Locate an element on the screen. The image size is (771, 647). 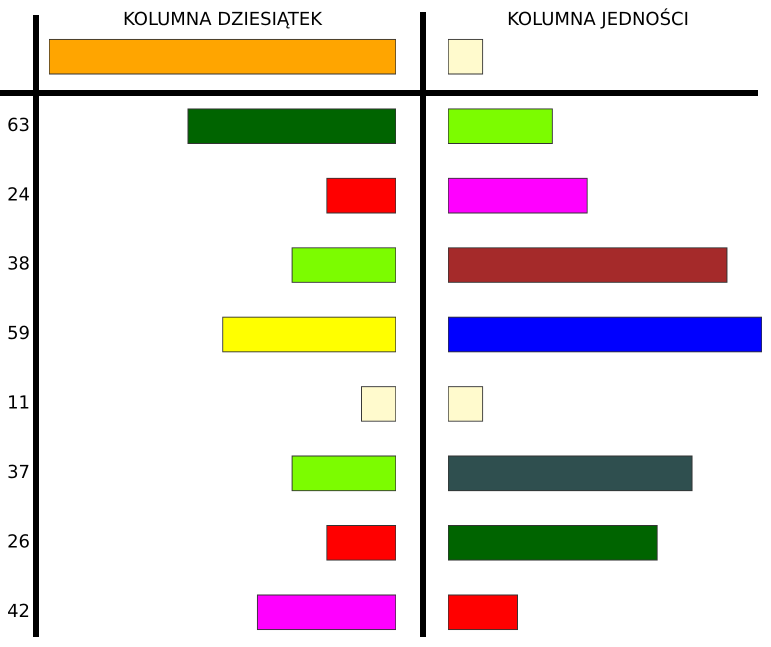
y-tick-label: 24 is located at coordinates (18, 195).